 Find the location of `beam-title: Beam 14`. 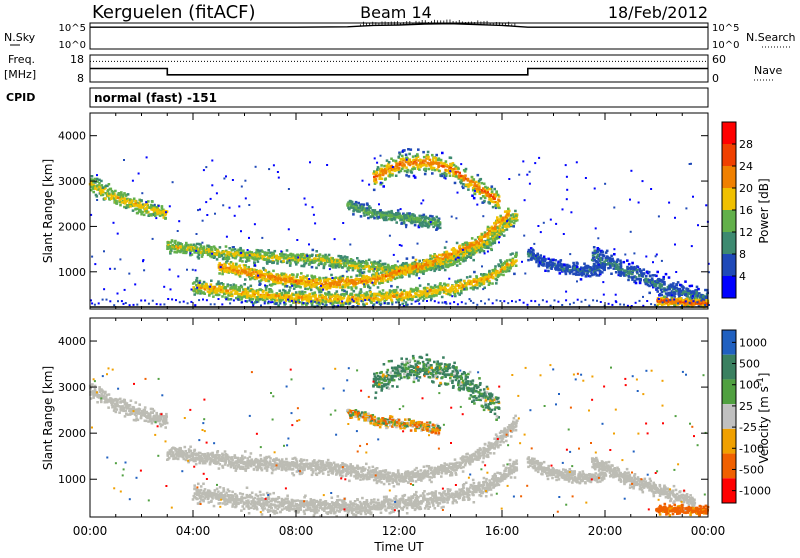

beam-title: Beam 14 is located at coordinates (396, 12).